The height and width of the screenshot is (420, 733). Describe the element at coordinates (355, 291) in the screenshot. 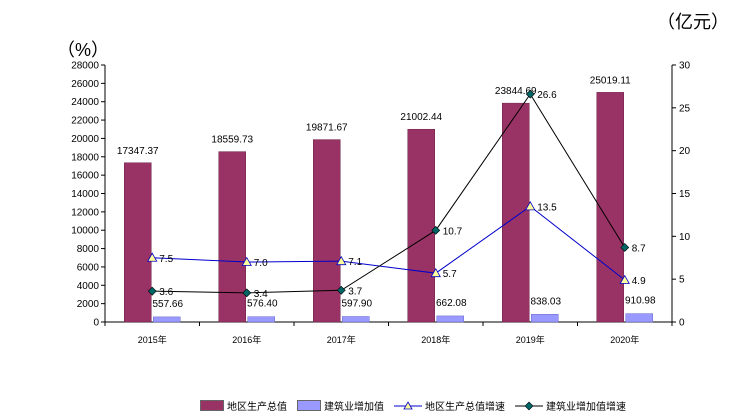

I see `data-label-construction-growth: 3.7` at that location.